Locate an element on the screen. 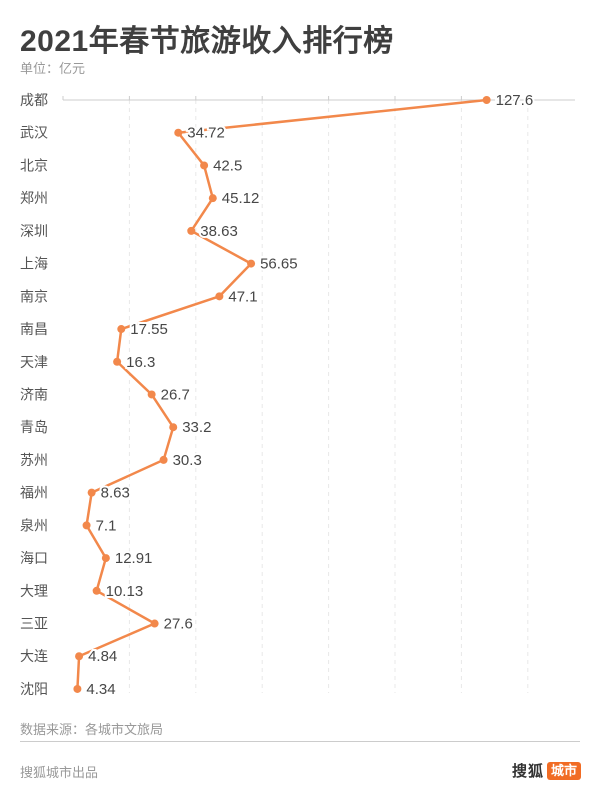 Image resolution: width=600 pixels, height=801 pixels. value-label: 34.72 is located at coordinates (206, 133).